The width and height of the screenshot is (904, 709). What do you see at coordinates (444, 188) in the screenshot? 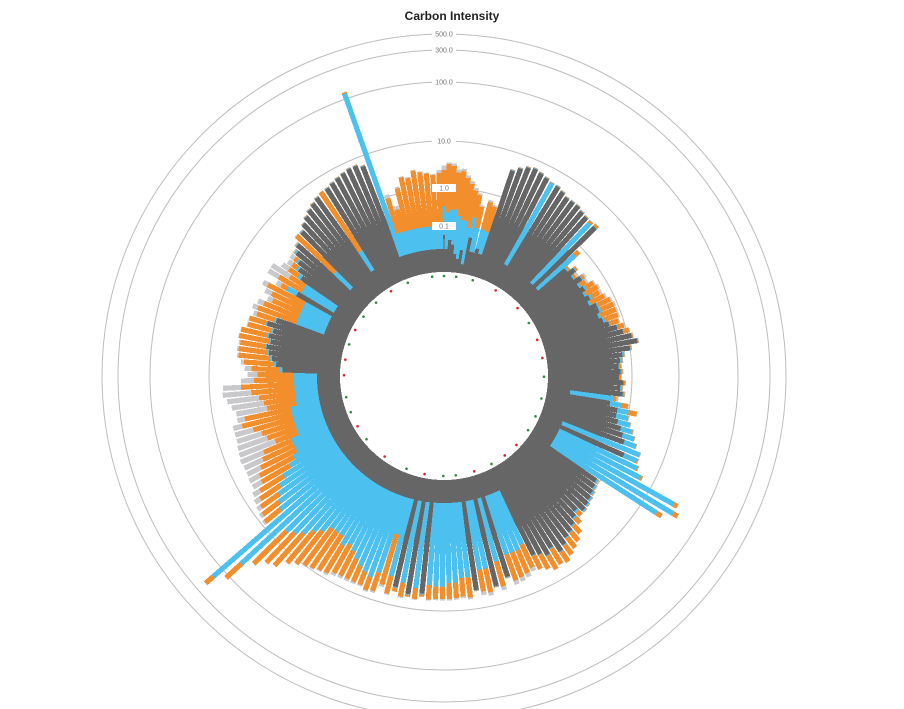
I see `tick-label-bg` at bounding box center [444, 188].